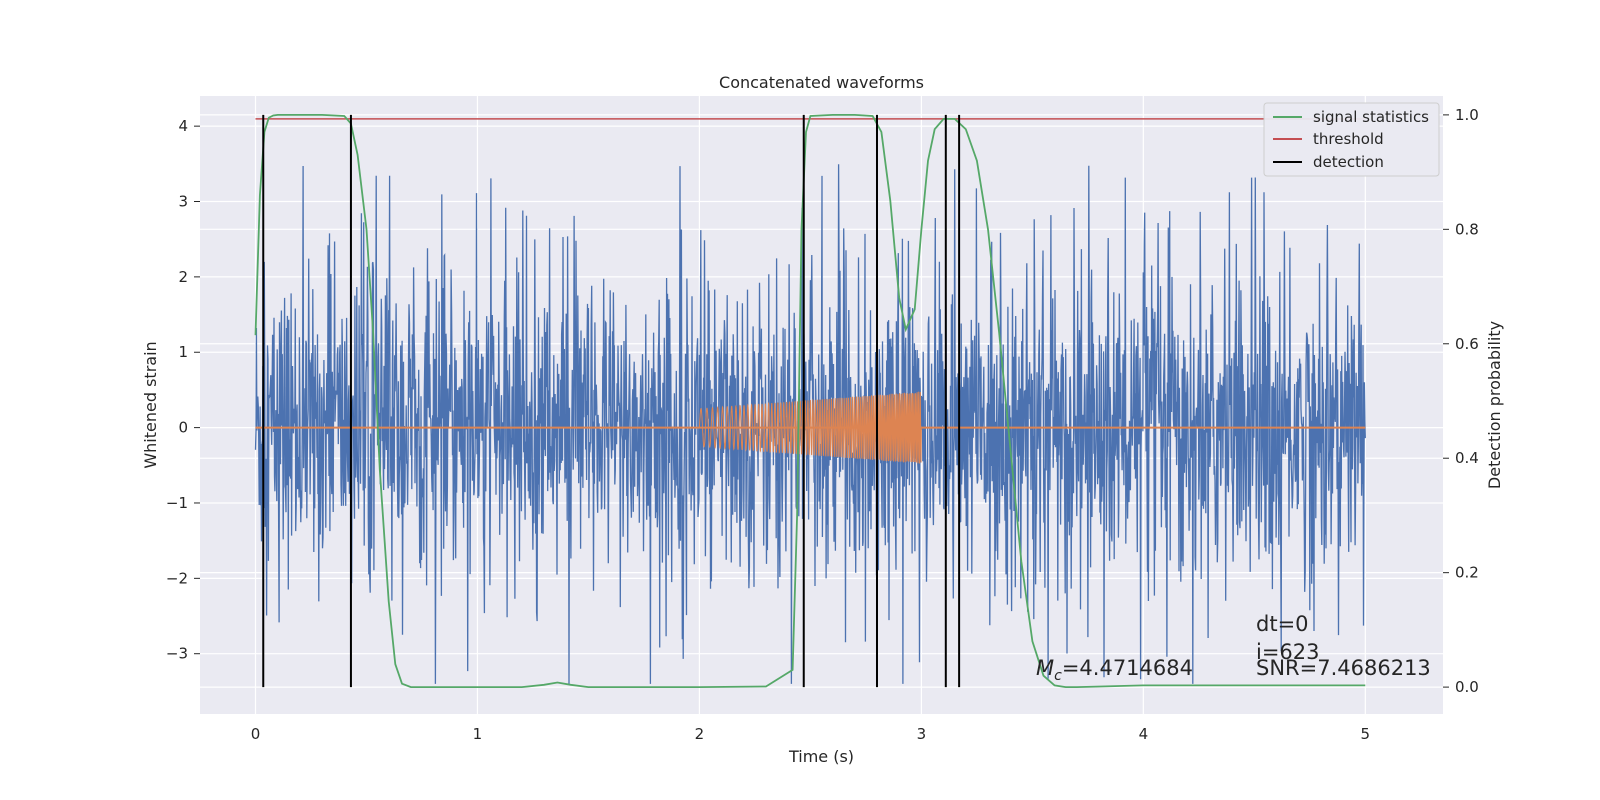  What do you see at coordinates (1467, 458) in the screenshot?
I see `y2-tick-label: 0.4` at bounding box center [1467, 458].